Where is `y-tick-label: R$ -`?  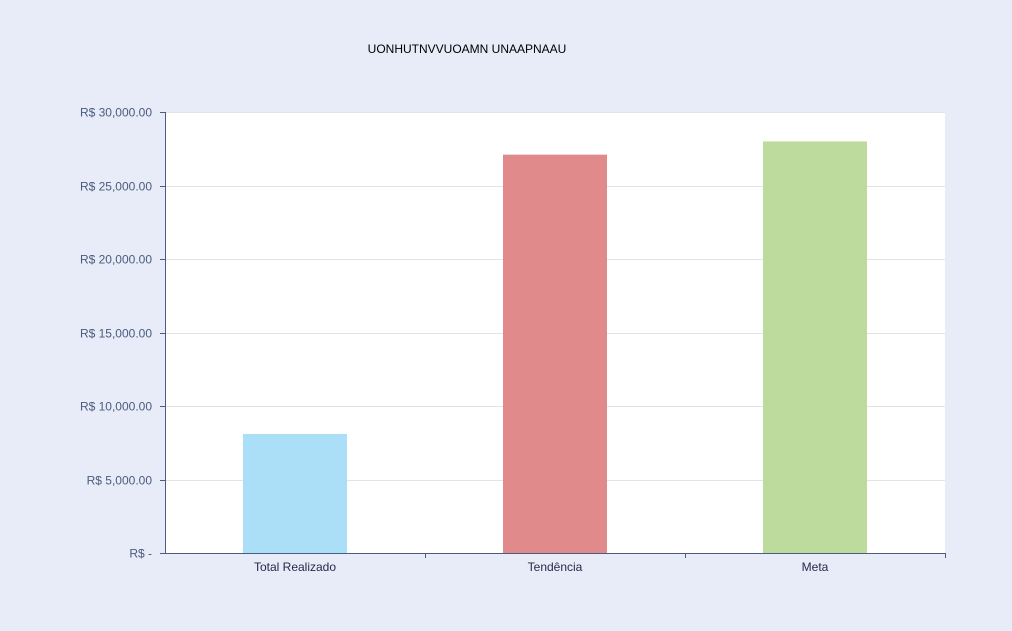 y-tick-label: R$ - is located at coordinates (140, 554).